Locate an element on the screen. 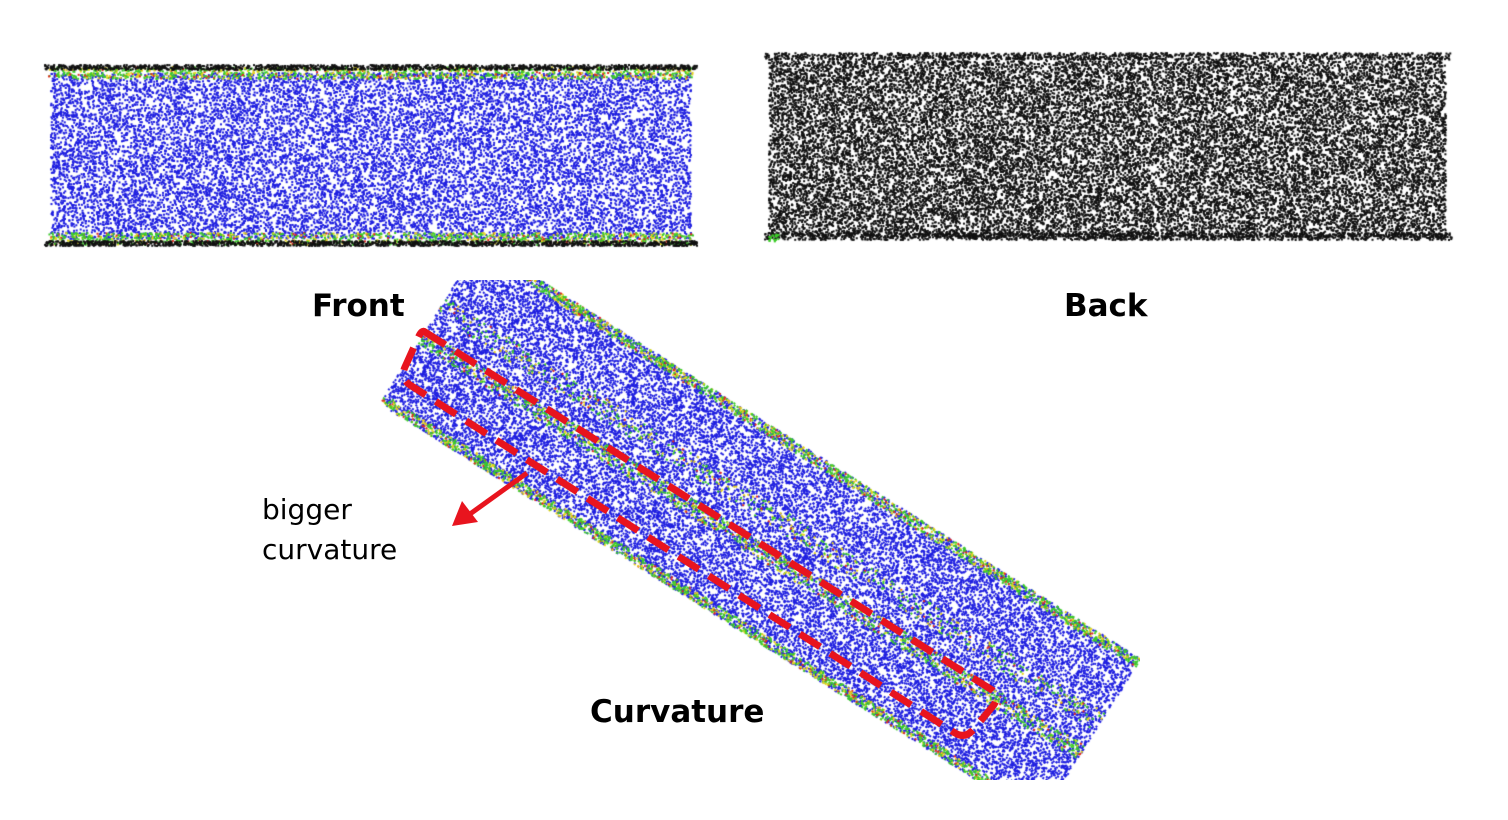  front-point-cloud is located at coordinates (370, 156).